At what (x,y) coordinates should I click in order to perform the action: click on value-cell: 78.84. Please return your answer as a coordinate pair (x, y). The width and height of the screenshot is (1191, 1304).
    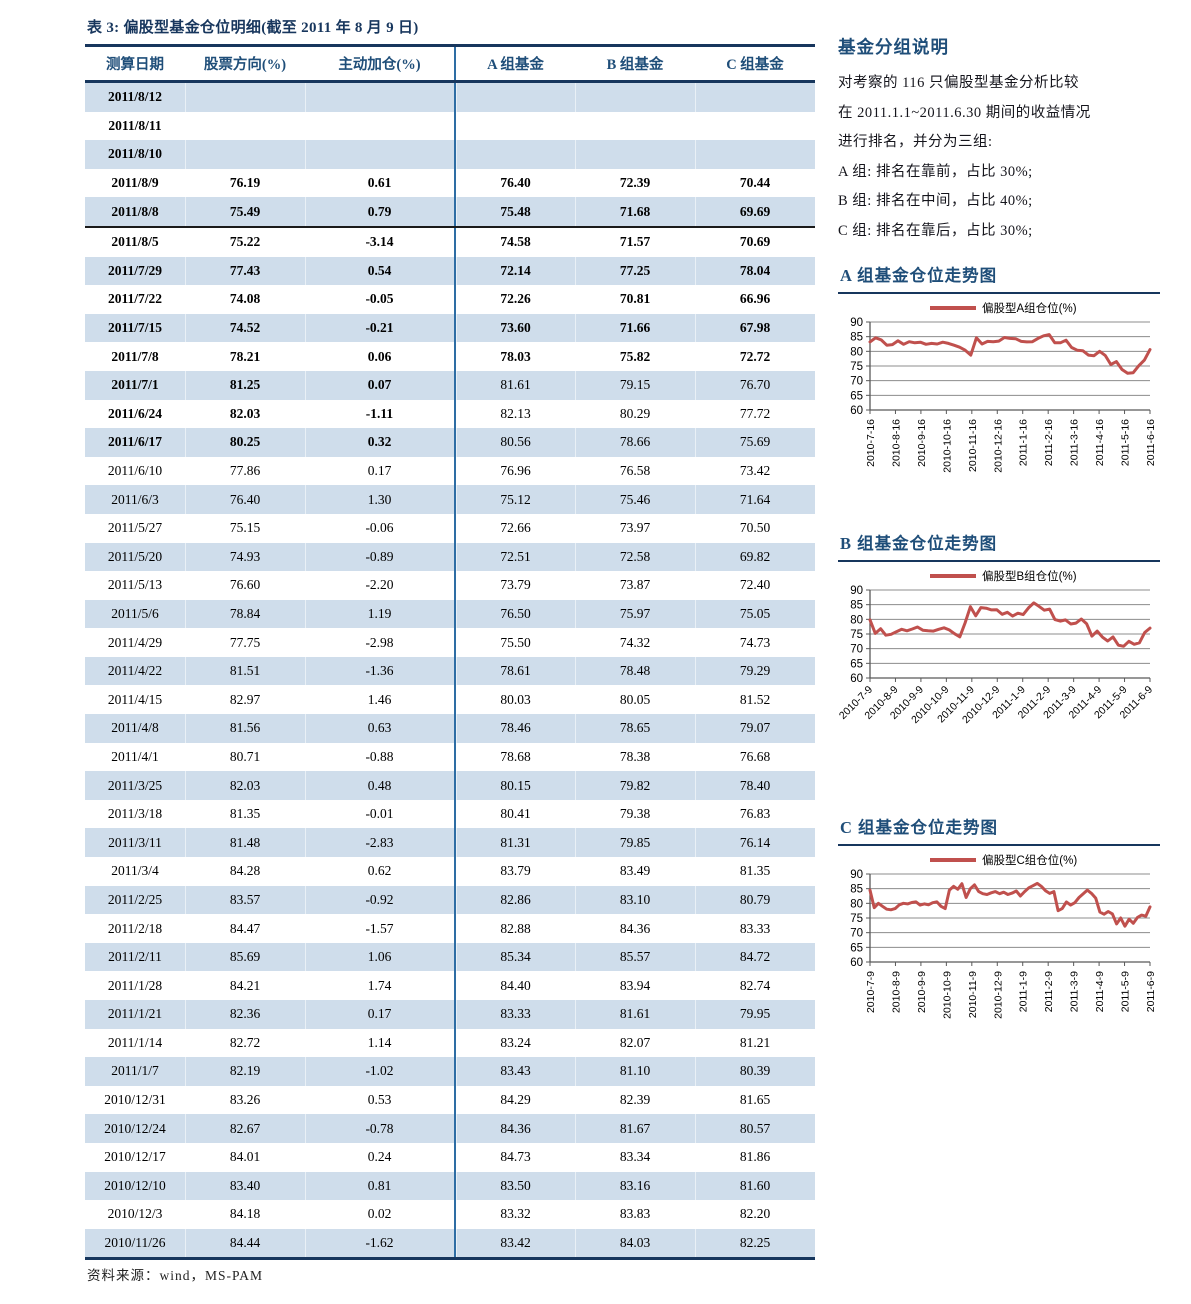
    Looking at the image, I should click on (245, 614).